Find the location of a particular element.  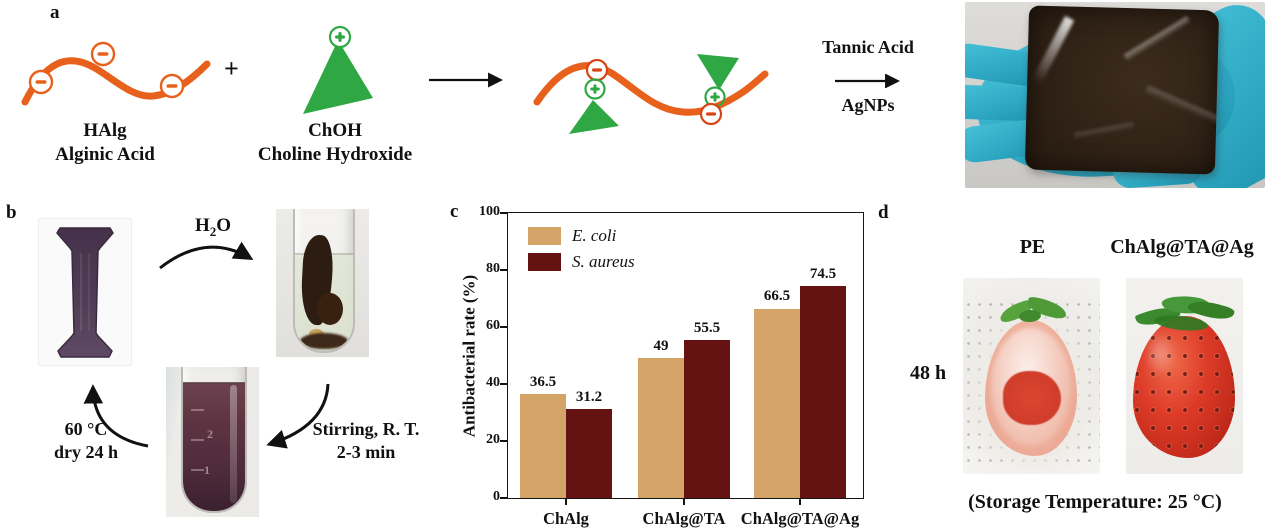

bar-value-label: 49 is located at coordinates (661, 346).